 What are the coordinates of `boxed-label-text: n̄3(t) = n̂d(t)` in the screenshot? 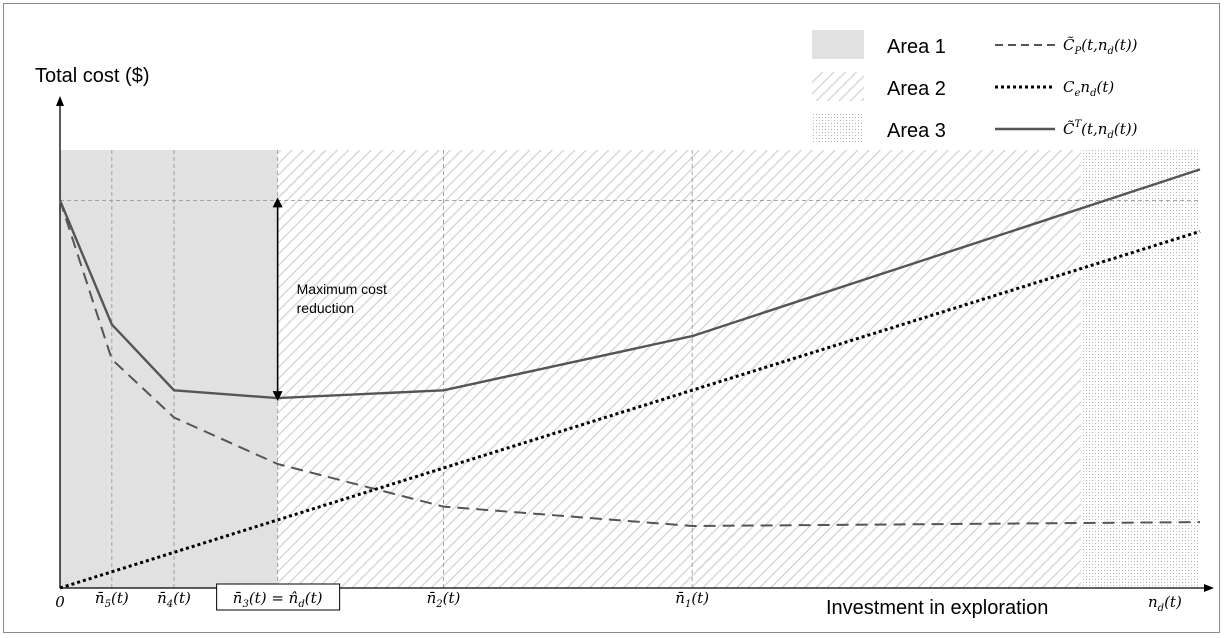 It's located at (278, 599).